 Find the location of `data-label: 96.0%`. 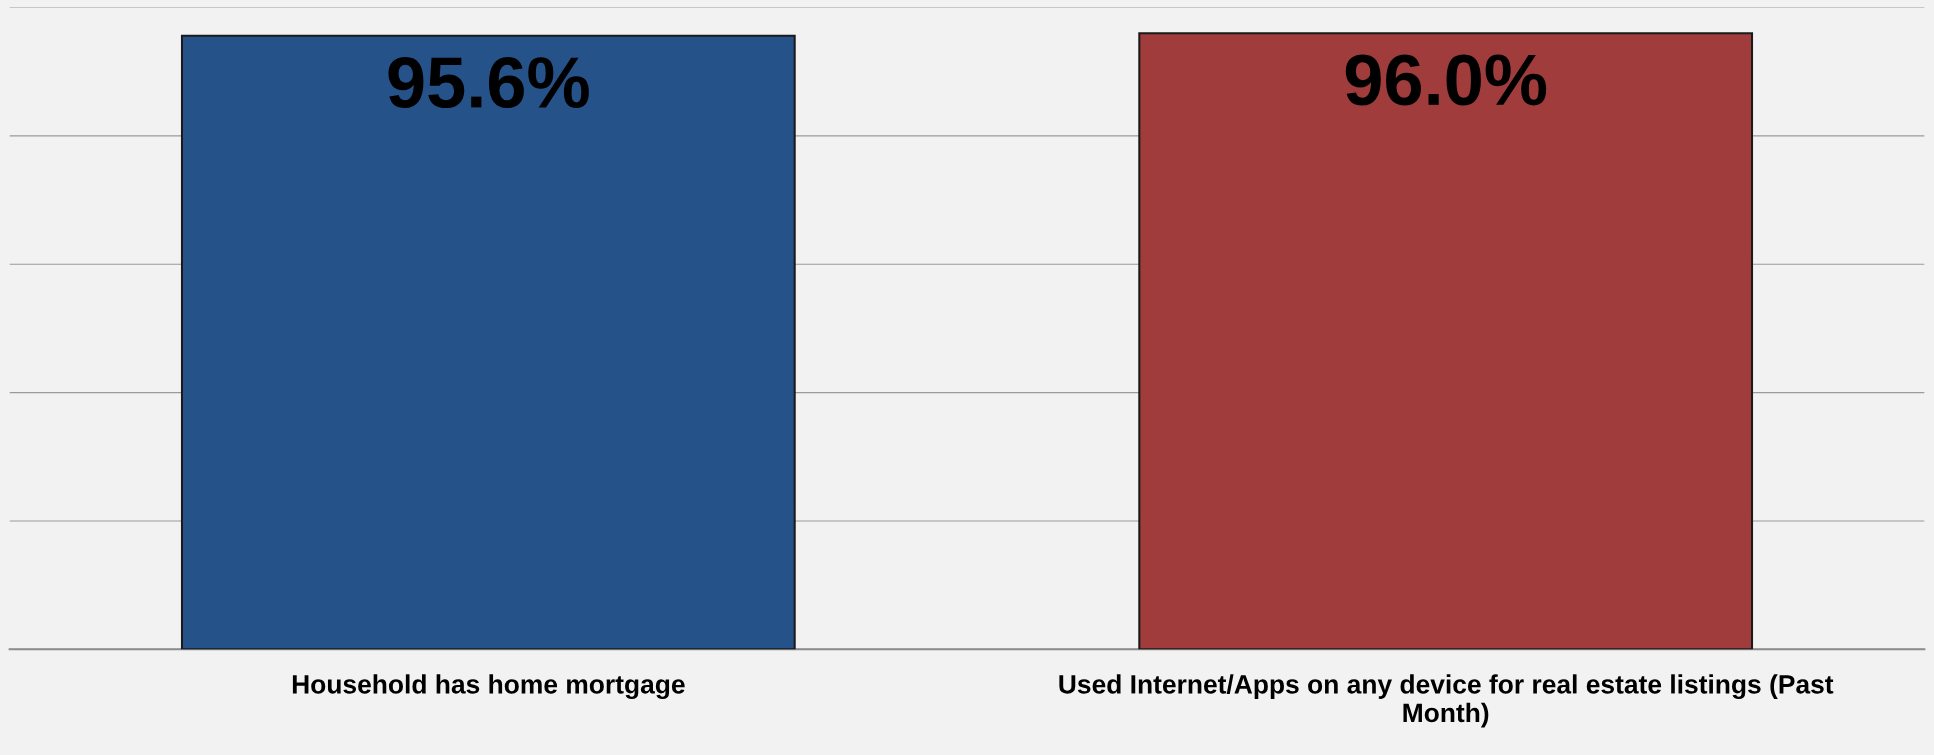

data-label: 96.0% is located at coordinates (1446, 80).